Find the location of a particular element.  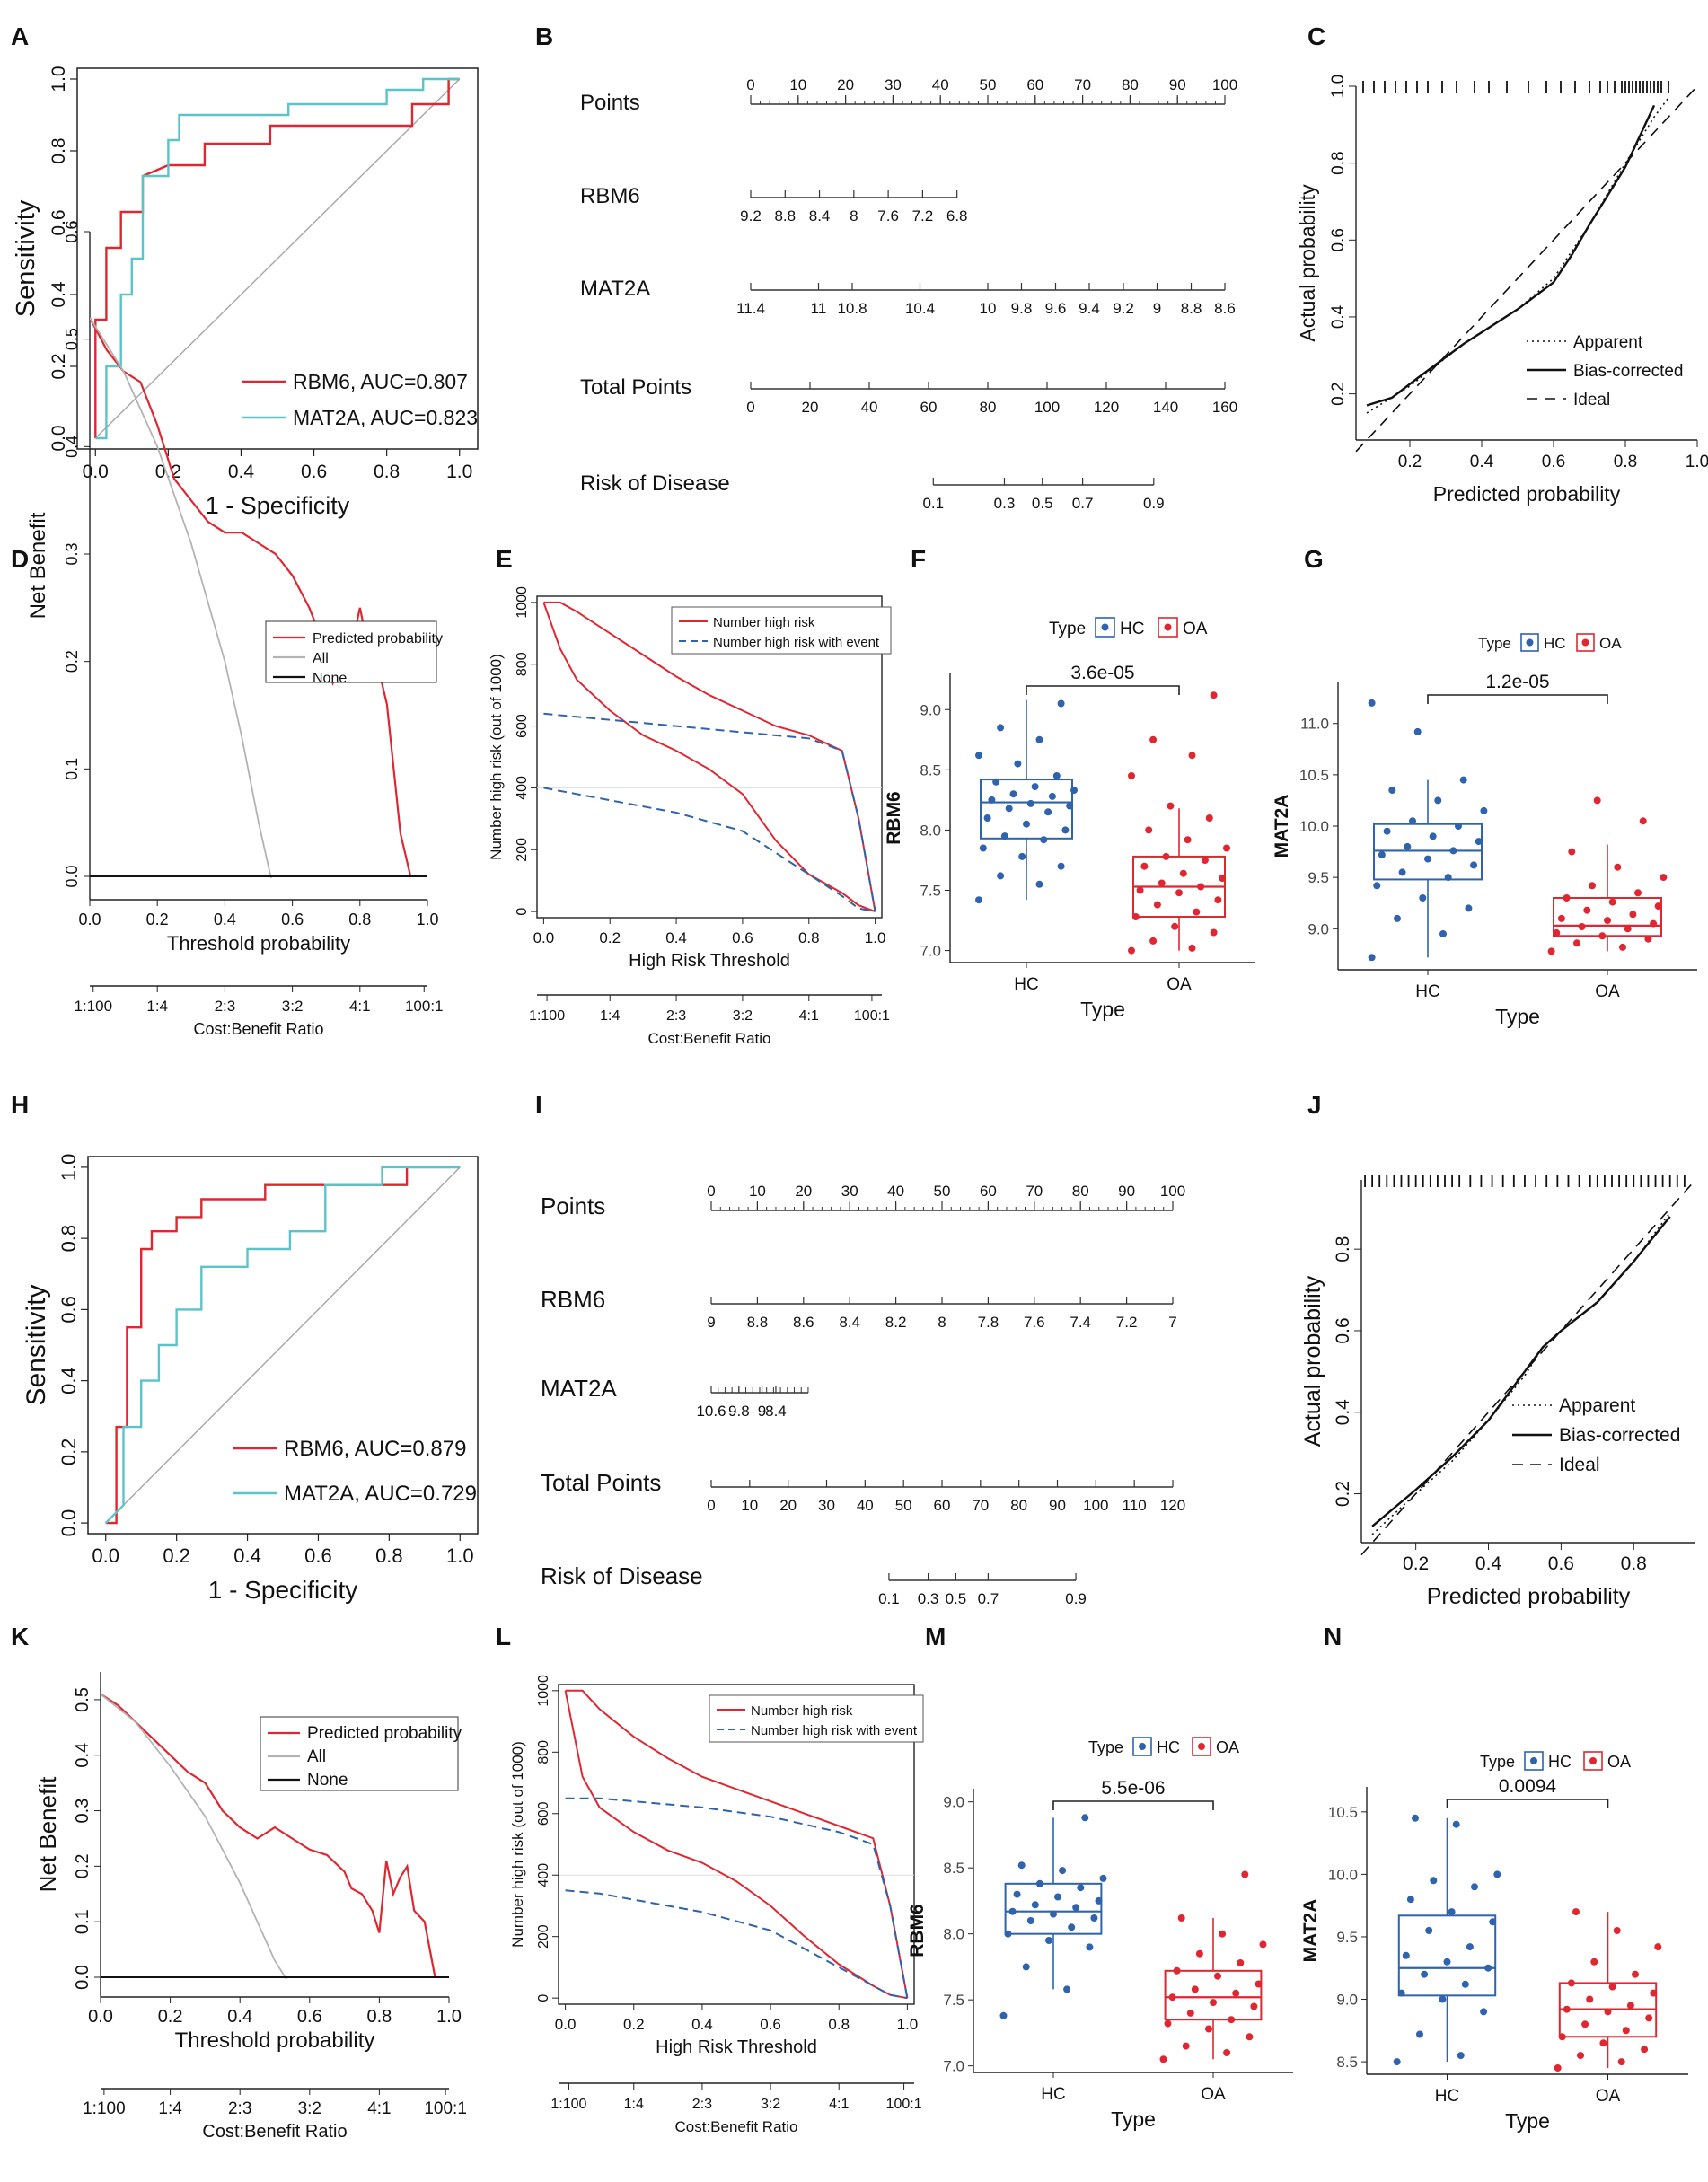

panel-label: H is located at coordinates (20, 1105).